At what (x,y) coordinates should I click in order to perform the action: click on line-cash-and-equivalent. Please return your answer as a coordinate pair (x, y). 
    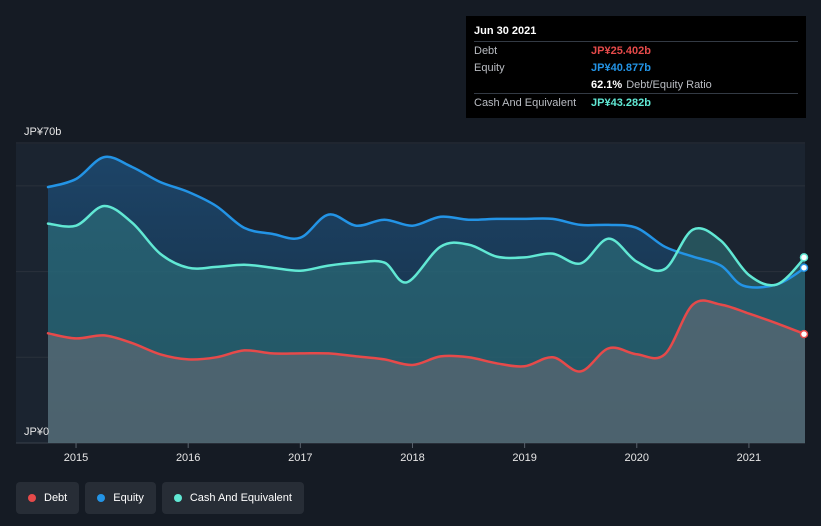
    Looking at the image, I should click on (426, 245).